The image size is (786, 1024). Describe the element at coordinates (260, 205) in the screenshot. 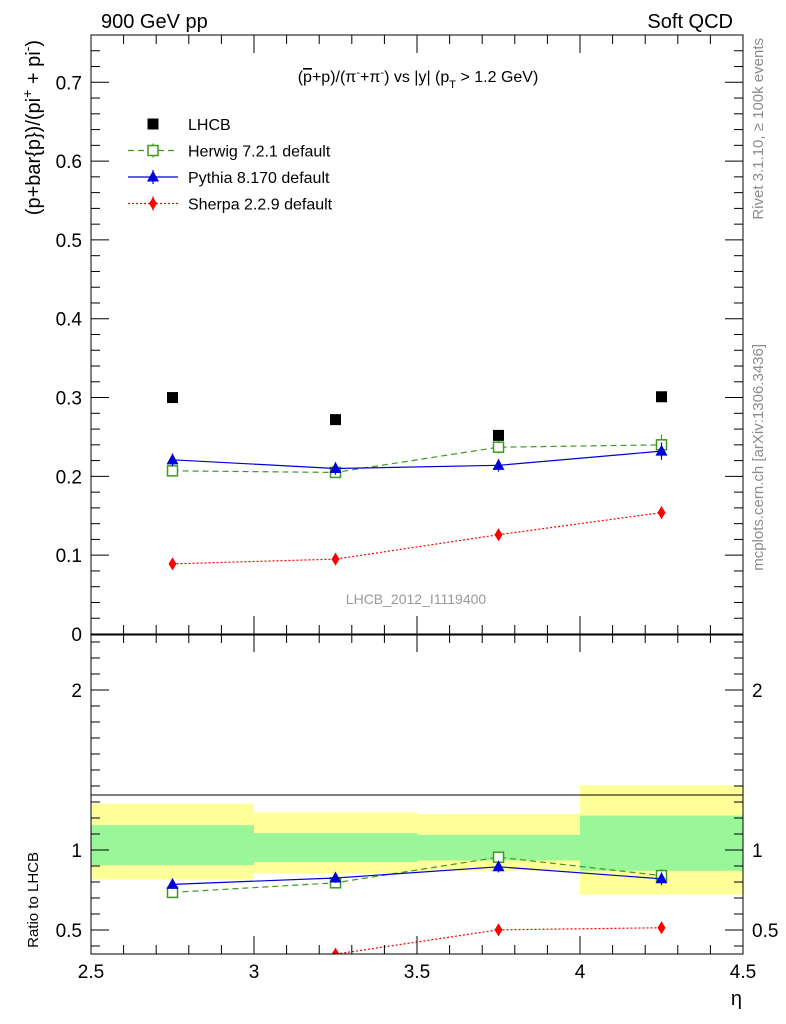

I see `legend-label: Sherpa 2.2.9 default` at that location.